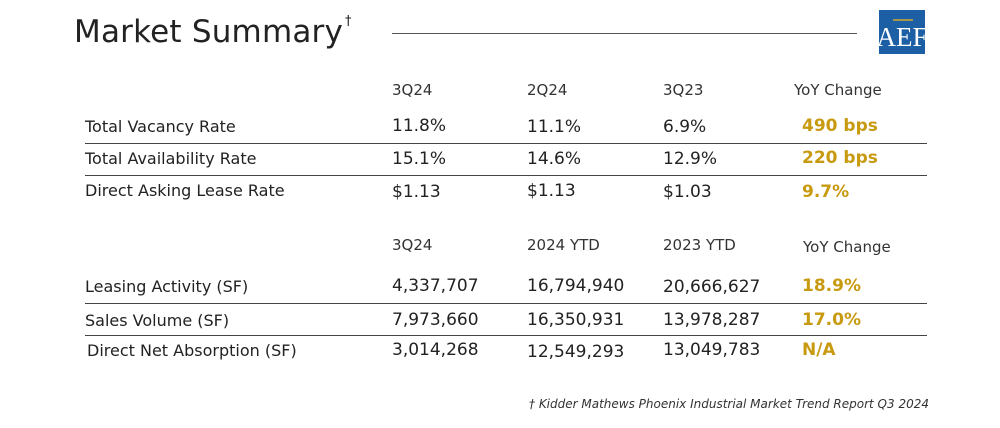  What do you see at coordinates (712, 320) in the screenshot?
I see `cell-value: 13,978,287` at bounding box center [712, 320].